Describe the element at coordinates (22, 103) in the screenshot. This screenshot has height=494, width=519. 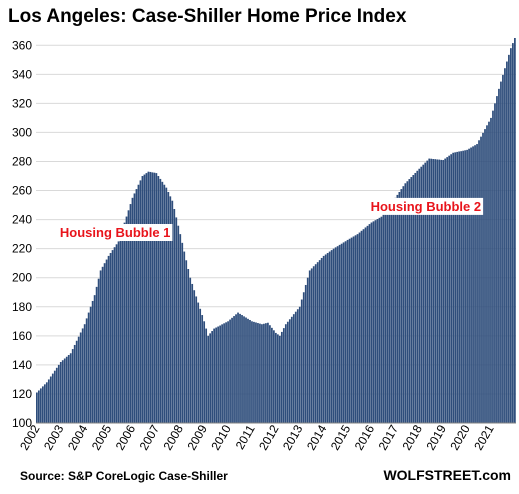
I see `y-tick-label: 320` at that location.